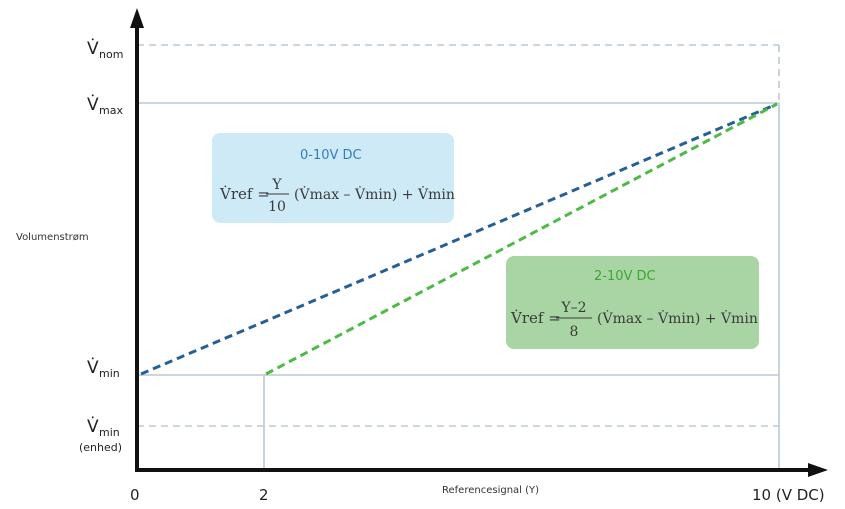 The width and height of the screenshot is (845, 509). I want to click on y-axis-title: Volumenstrøm, so click(52, 237).